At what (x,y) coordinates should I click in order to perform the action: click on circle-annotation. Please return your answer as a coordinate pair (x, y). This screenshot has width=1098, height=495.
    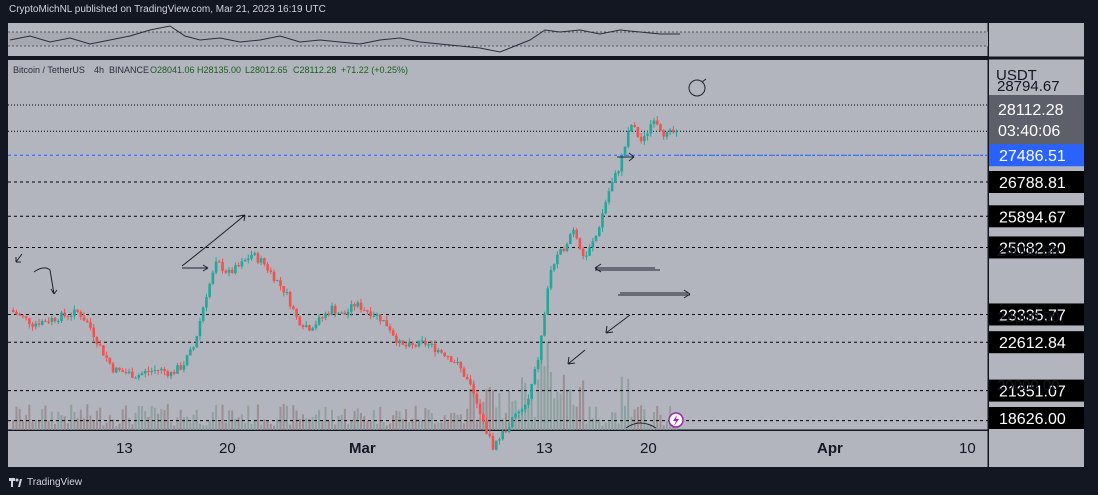
    Looking at the image, I should click on (704, 80).